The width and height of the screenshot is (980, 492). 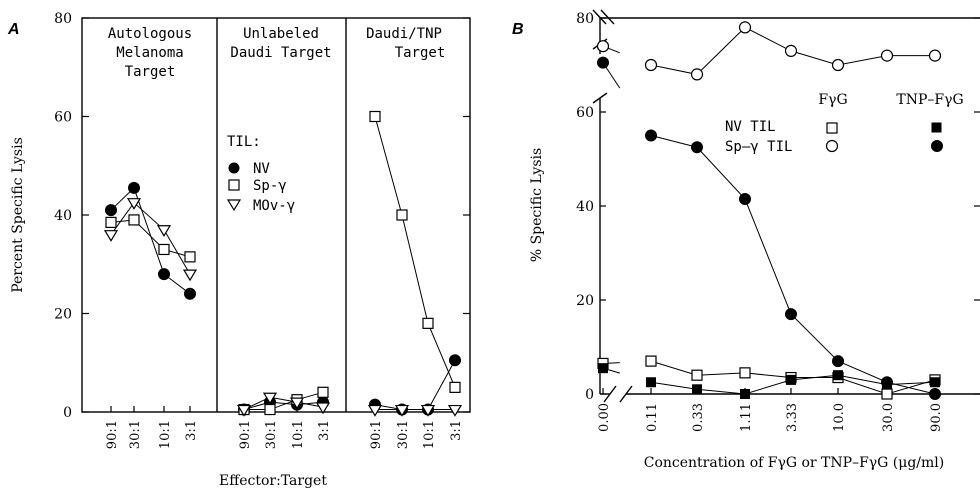 I want to click on x-axis-break-mark, so click(x=610, y=394).